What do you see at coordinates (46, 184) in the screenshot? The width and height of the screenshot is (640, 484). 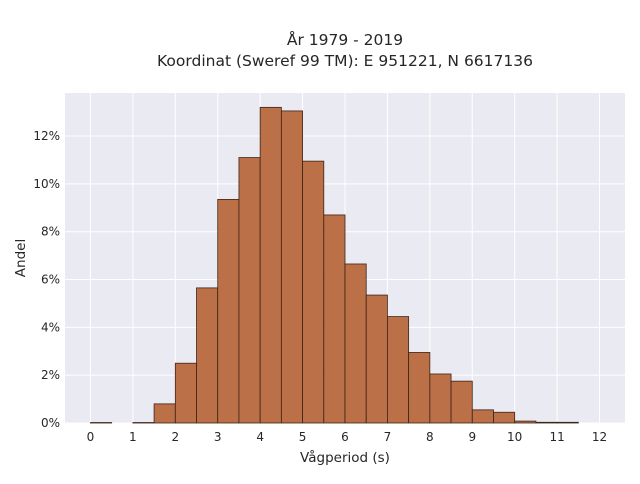 I see `y-tick-label: 10%` at bounding box center [46, 184].